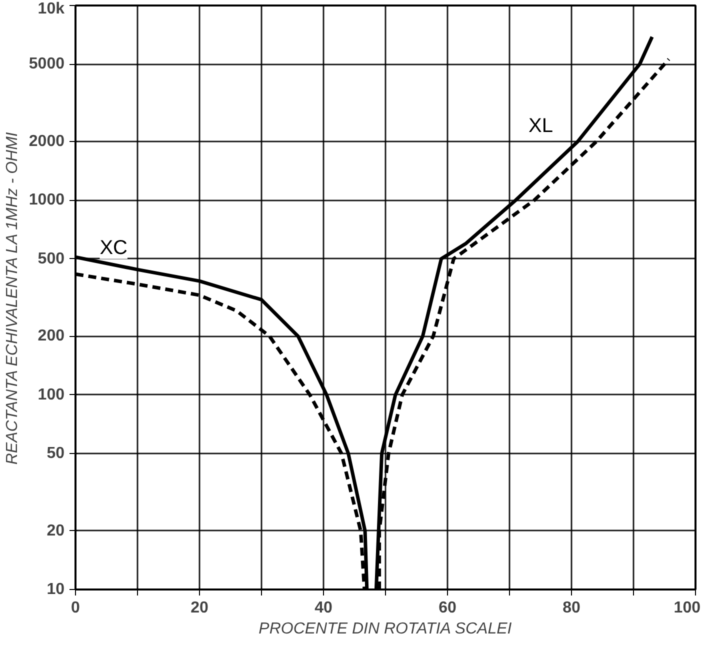 Image resolution: width=721 pixels, height=652 pixels. I want to click on y-tick-label: 100, so click(51, 395).